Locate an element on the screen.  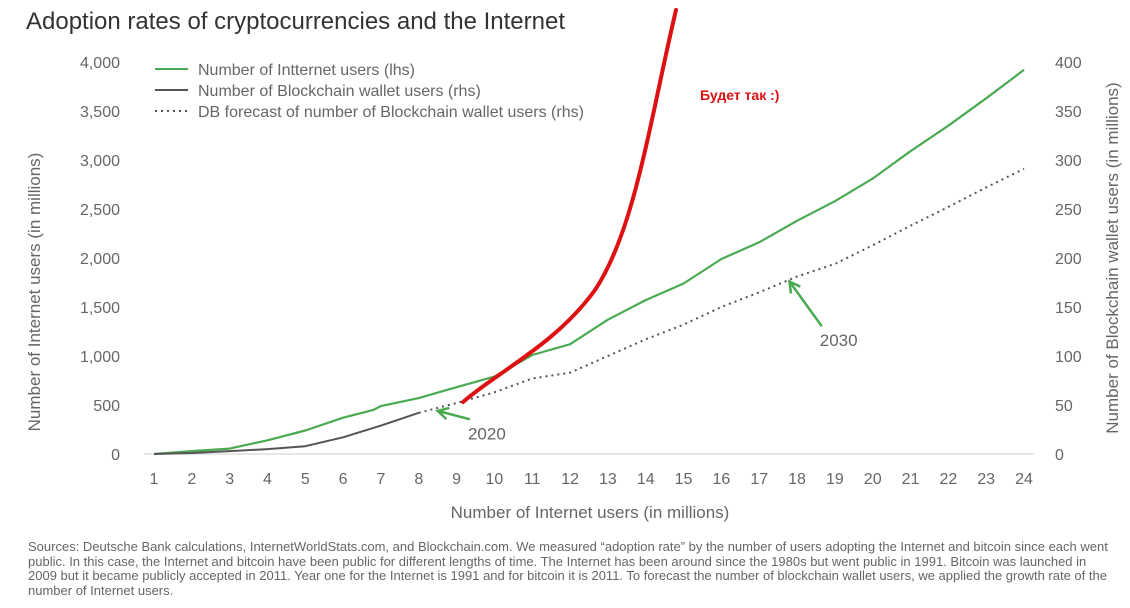
y-left-tick-label: 500 is located at coordinates (106, 406).